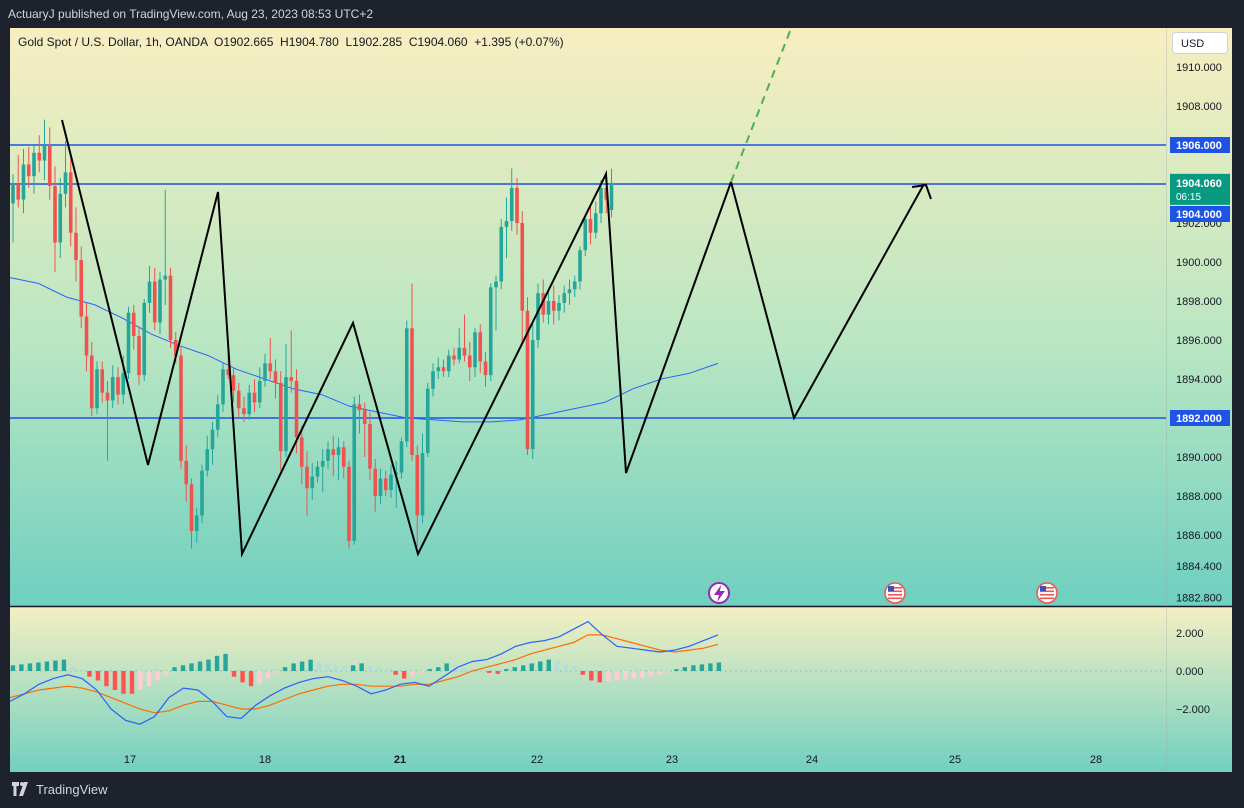 The height and width of the screenshot is (808, 1244). What do you see at coordinates (1200, 189) in the screenshot?
I see `last-price-label: 1904.060 06:15` at bounding box center [1200, 189].